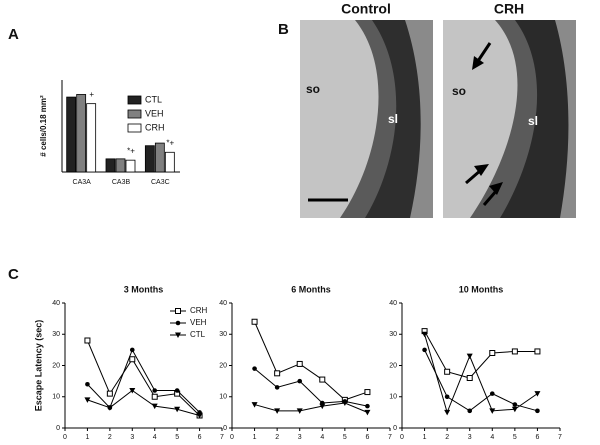 The width and height of the screenshot is (600, 445). What do you see at coordinates (366, 9) in the screenshot?
I see `micrograph-title: Control` at bounding box center [366, 9].